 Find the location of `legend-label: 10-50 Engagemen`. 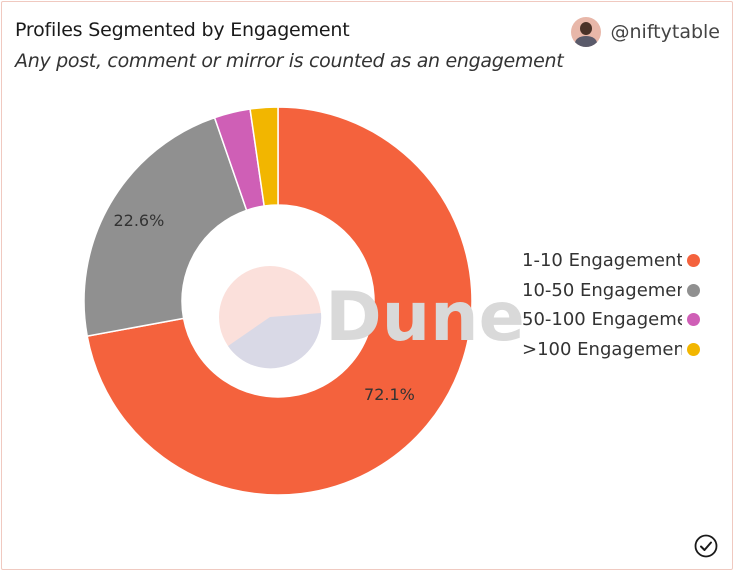

legend-label: 10-50 Engagemen is located at coordinates (602, 290).